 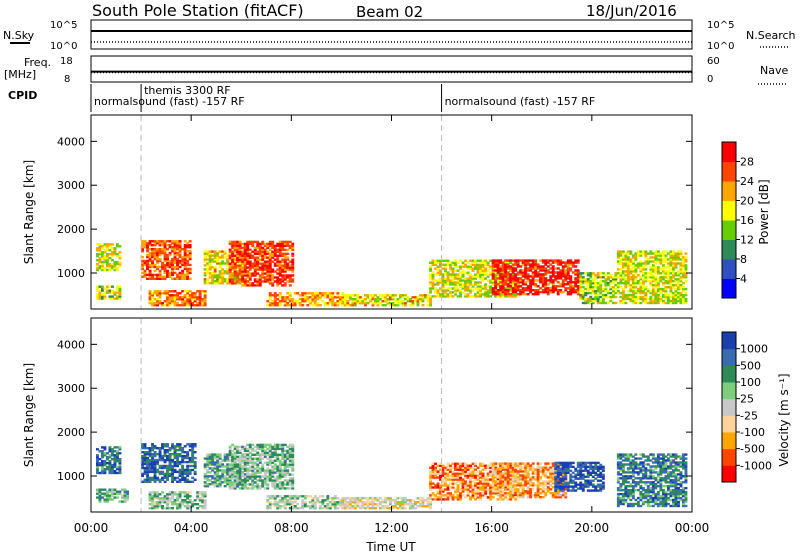 What do you see at coordinates (29, 212) in the screenshot?
I see `power-y-label: Slant Range [km]` at bounding box center [29, 212].